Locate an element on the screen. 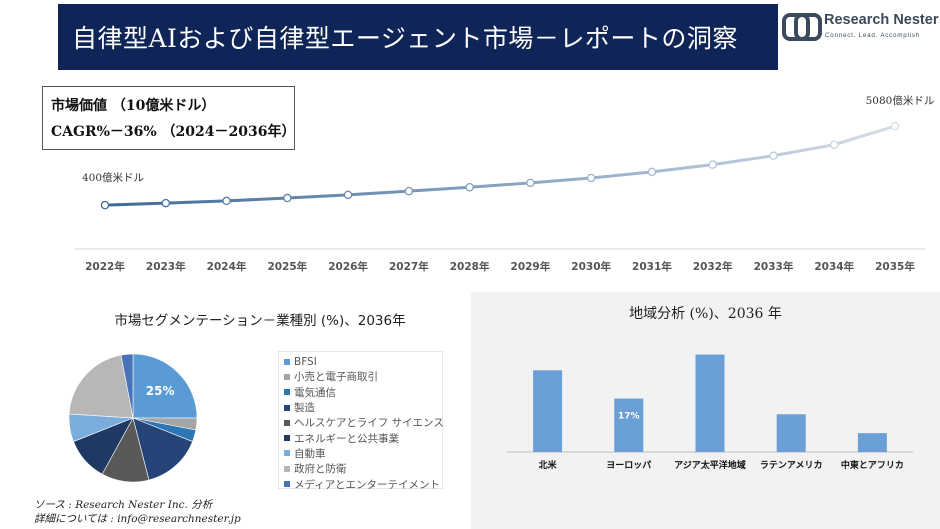  x-tick-label: 2033年 is located at coordinates (774, 266).